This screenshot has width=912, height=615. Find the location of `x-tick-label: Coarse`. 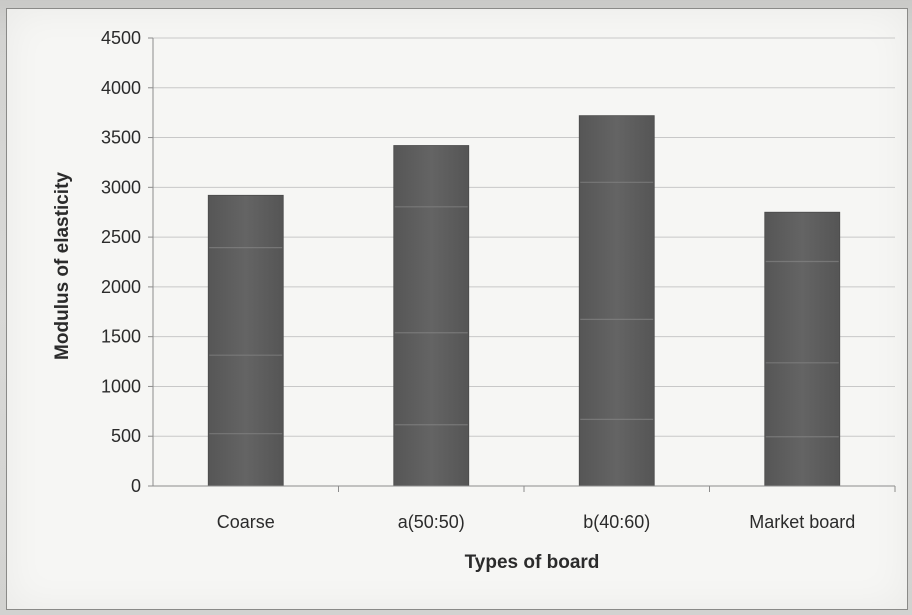

x-tick-label: Coarse is located at coordinates (246, 522).